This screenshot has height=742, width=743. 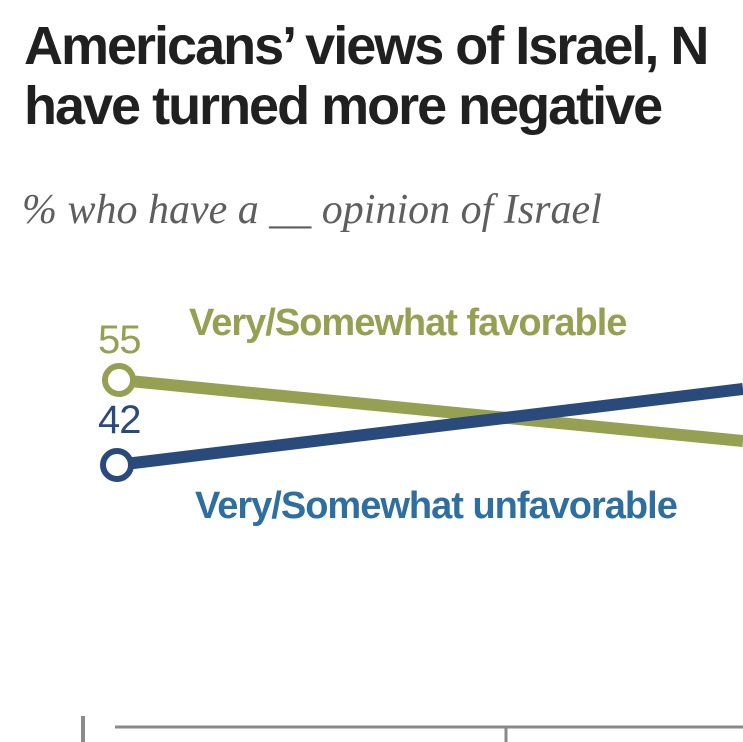 What do you see at coordinates (343, 106) in the screenshot?
I see `chart-title-line-2: have turned more negative` at bounding box center [343, 106].